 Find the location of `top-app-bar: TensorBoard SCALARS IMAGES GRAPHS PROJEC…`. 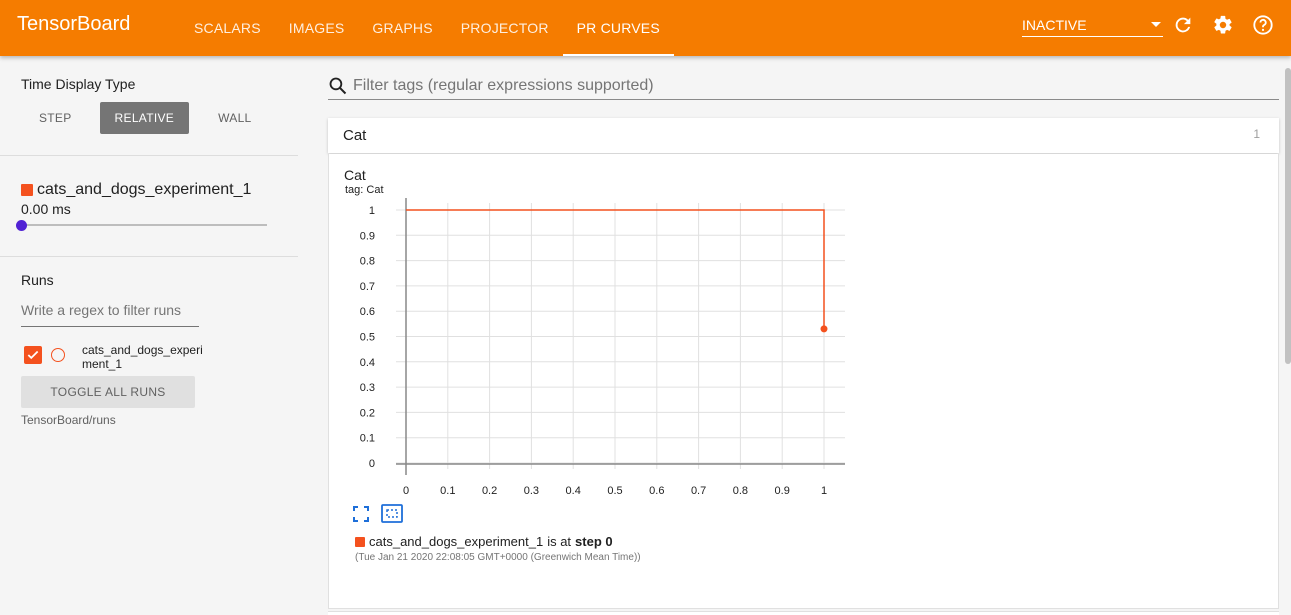

top-app-bar: TensorBoard SCALARS IMAGES GRAPHS PROJEC… is located at coordinates (645, 28).